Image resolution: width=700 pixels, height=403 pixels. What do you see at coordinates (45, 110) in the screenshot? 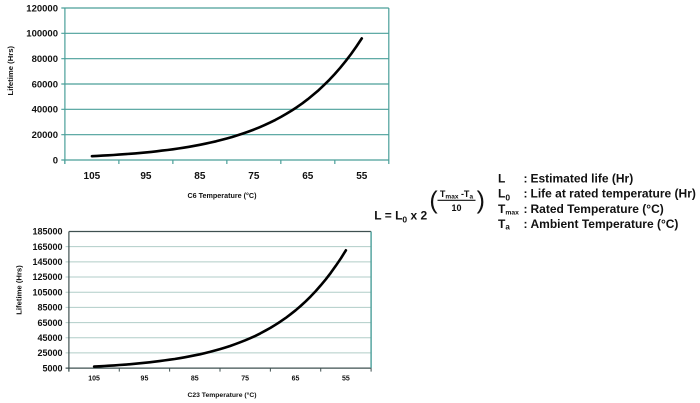
I see `svg-text: 40000` at bounding box center [45, 110].